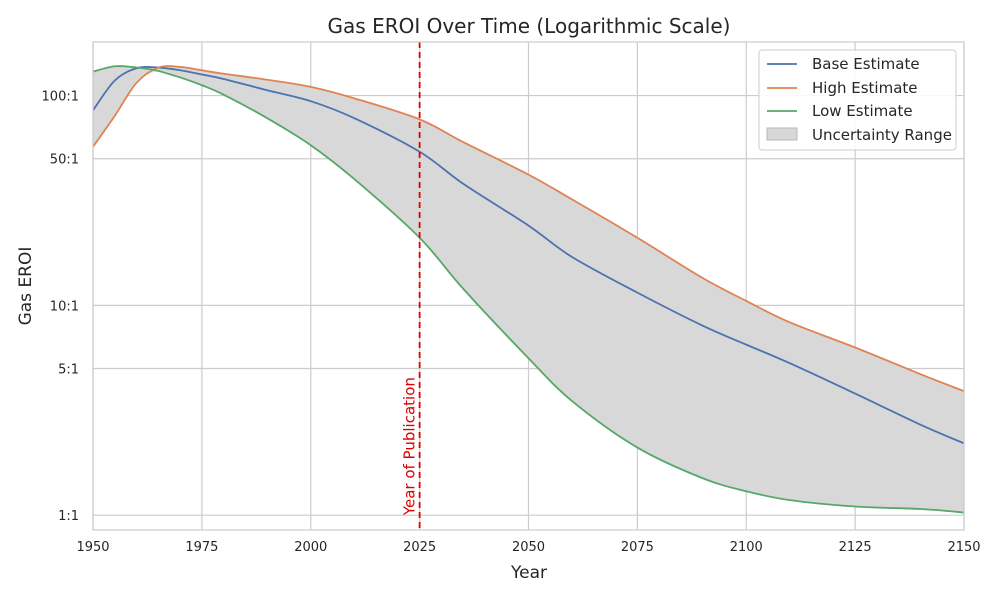 The height and width of the screenshot is (600, 1000). I want to click on x-tick-label: 2050, so click(528, 547).